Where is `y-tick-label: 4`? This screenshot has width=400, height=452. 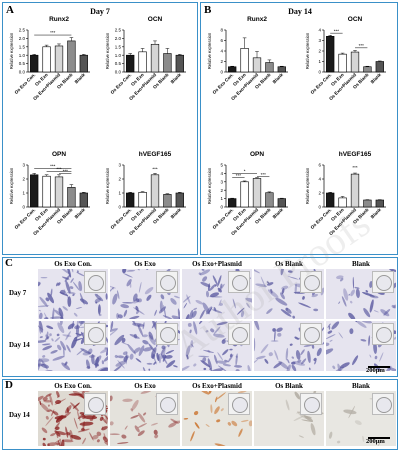
y-tick-label: 4 is located at coordinates (319, 30).